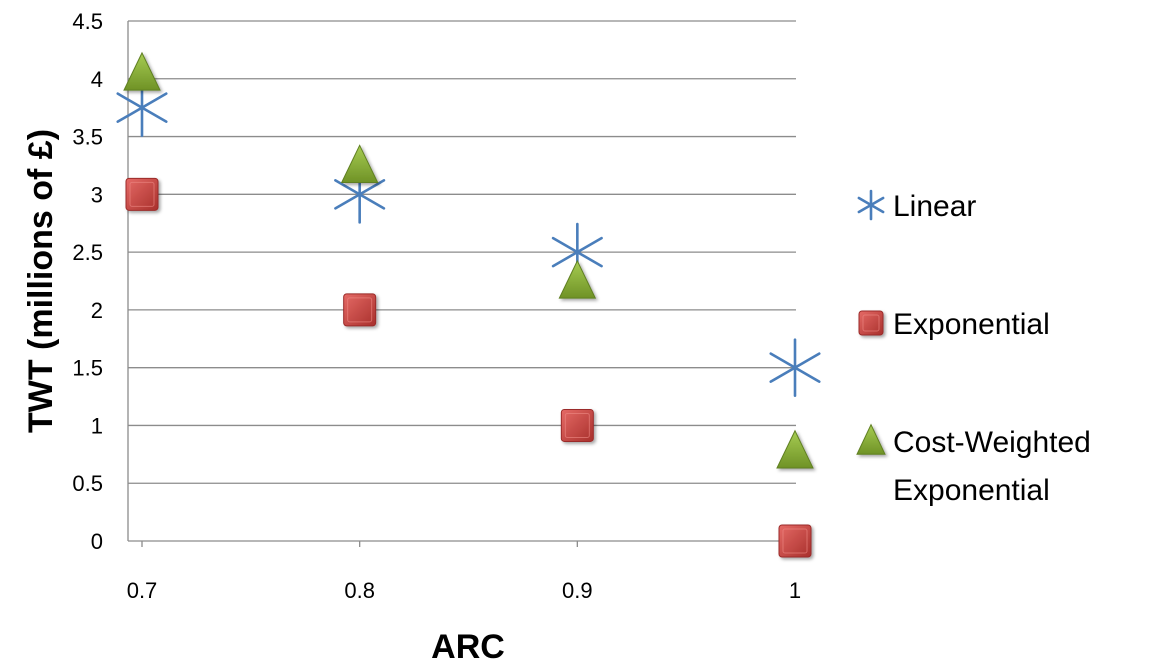 The height and width of the screenshot is (663, 1149). Describe the element at coordinates (97, 541) in the screenshot. I see `y-tick-label: 0` at that location.